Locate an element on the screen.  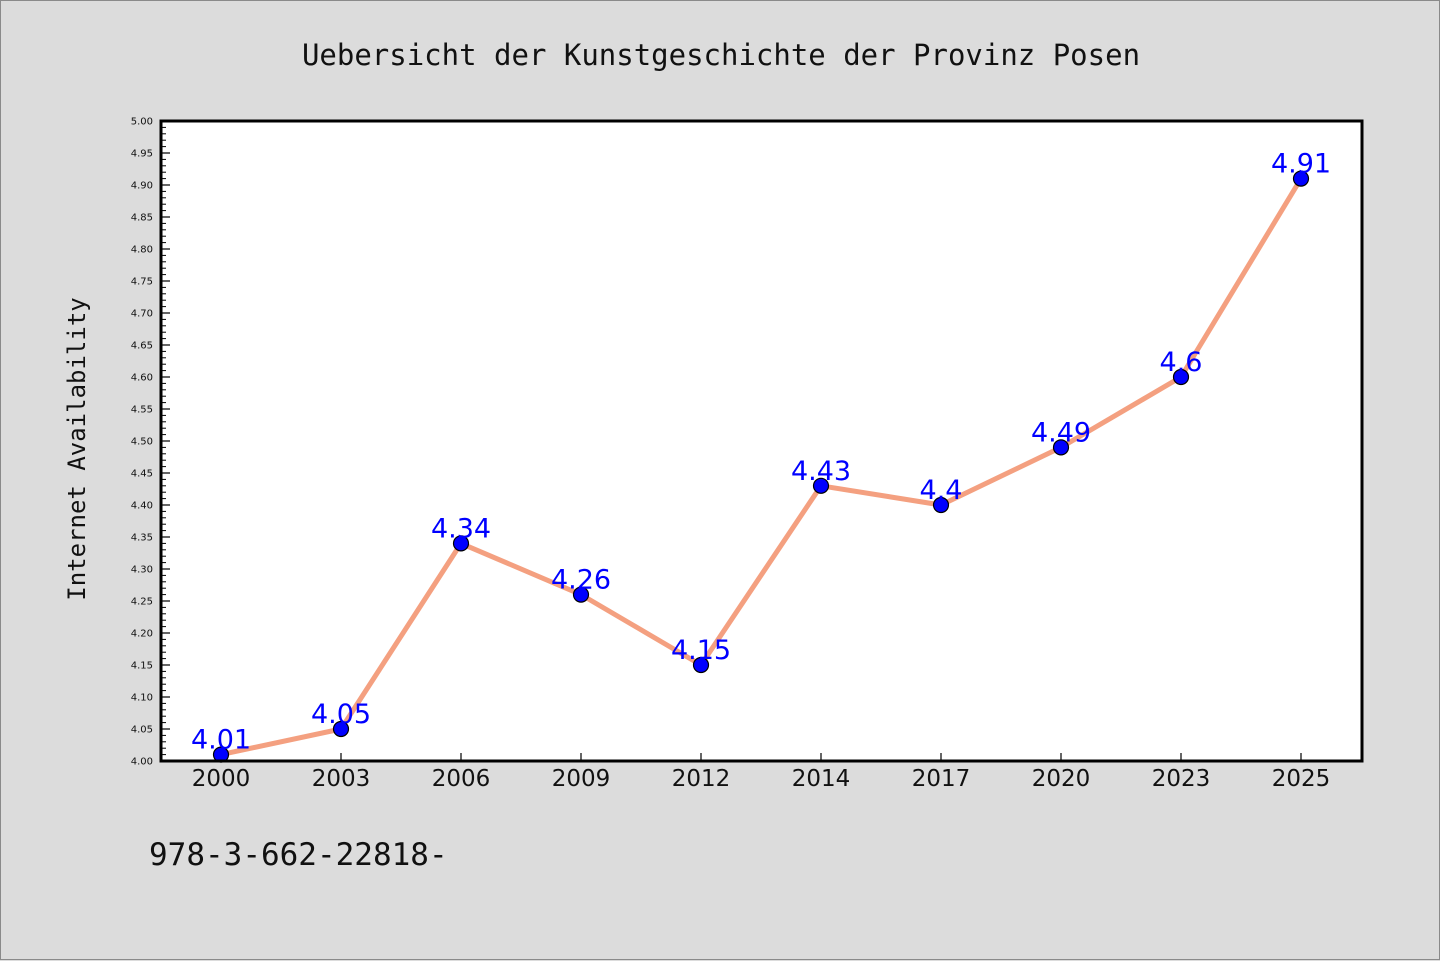
data-label: 4.49 is located at coordinates (1061, 432).